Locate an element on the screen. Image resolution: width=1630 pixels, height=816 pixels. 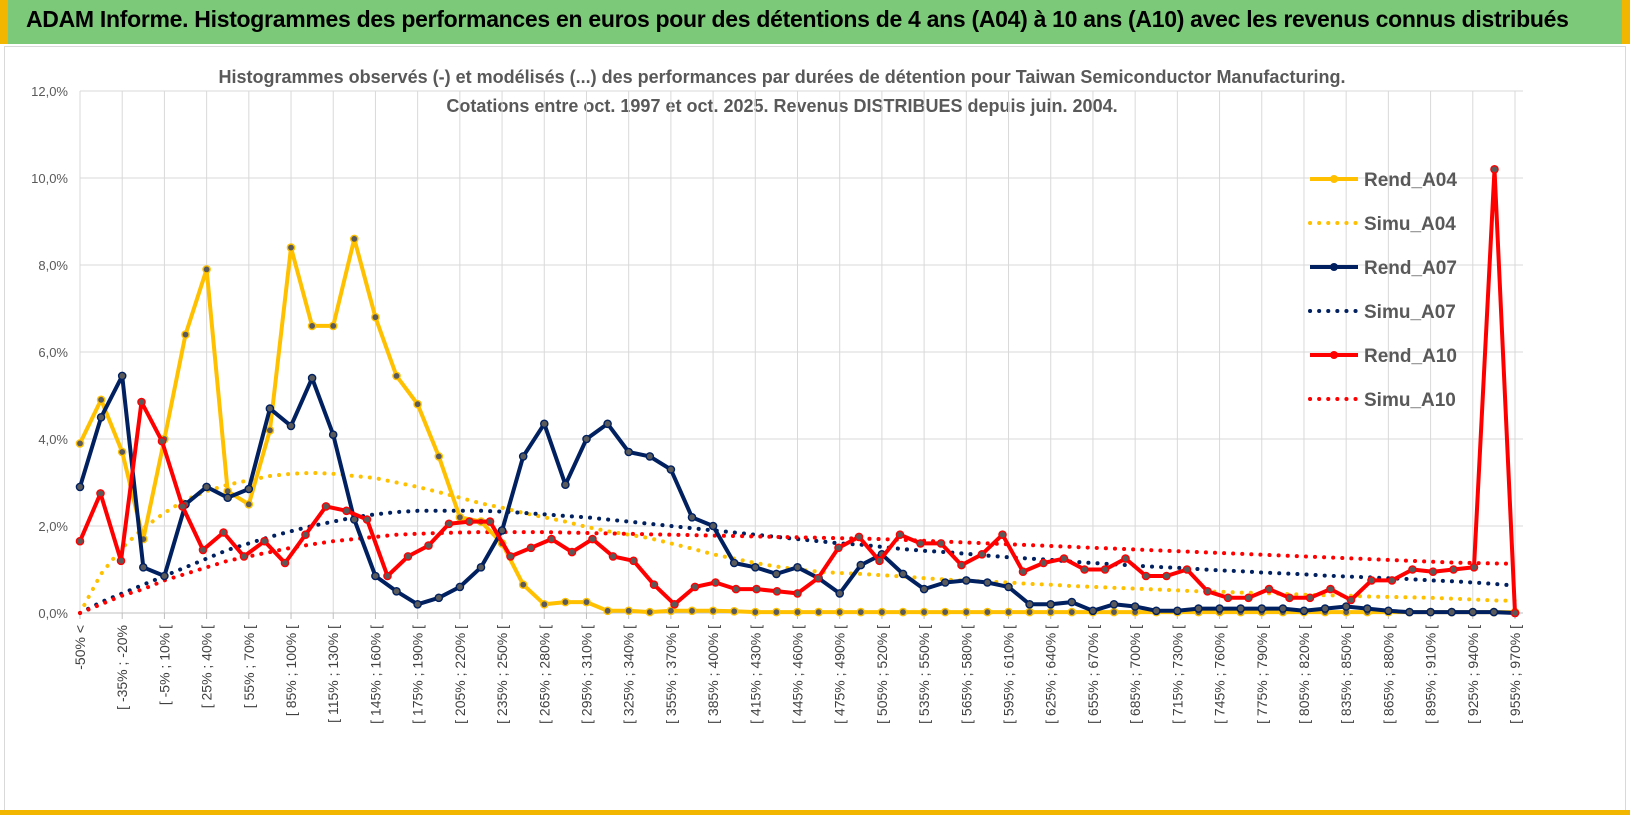
legend-item-simu-a07: Simu_A07 is located at coordinates (1382, 312).